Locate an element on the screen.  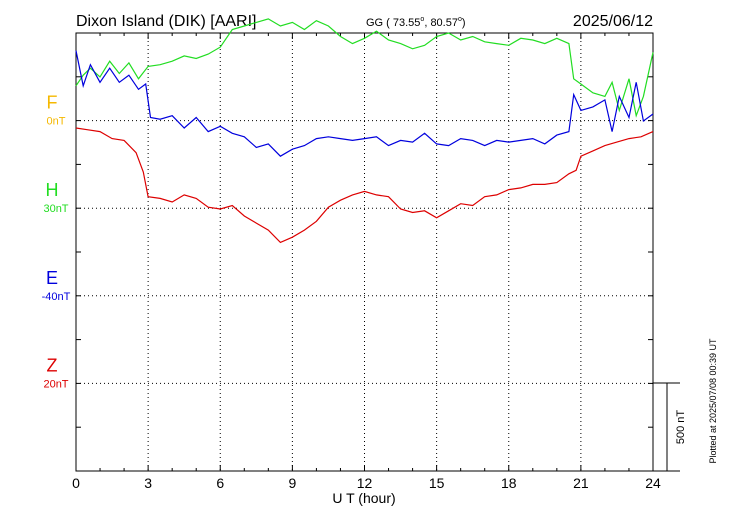
series-baseline-E: -40nT is located at coordinates (56, 297).